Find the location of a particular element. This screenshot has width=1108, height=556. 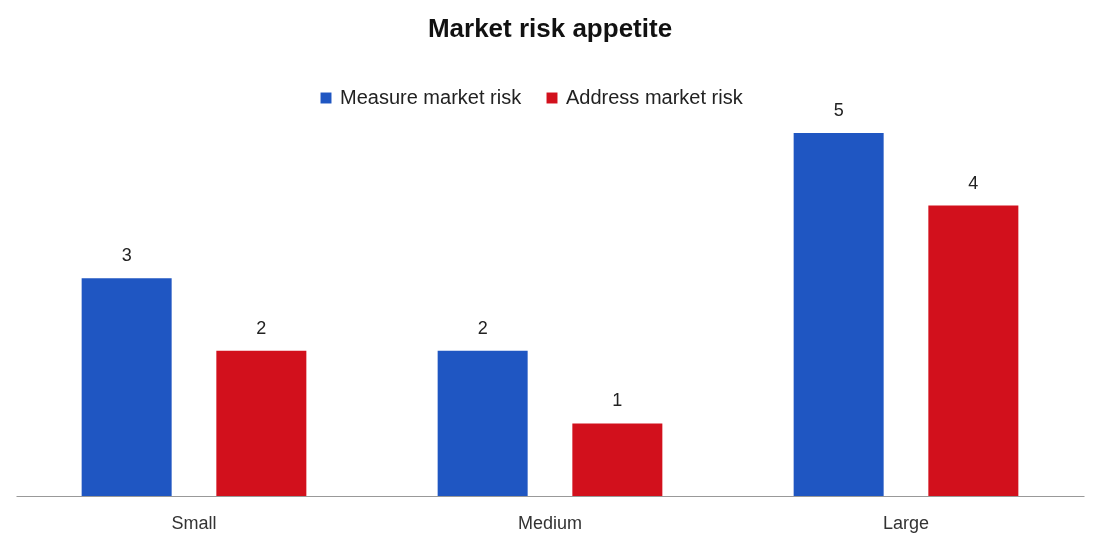

data-label: 5 is located at coordinates (838, 110).